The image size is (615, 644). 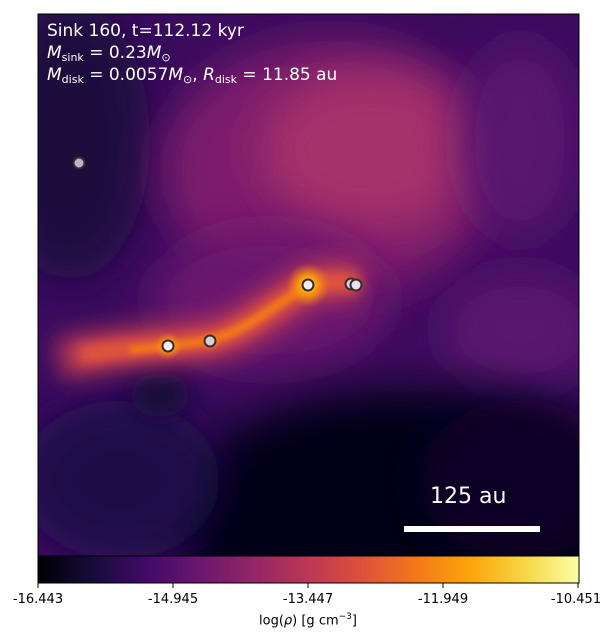 What do you see at coordinates (54, 75) in the screenshot?
I see `mdisk-symbol: M` at bounding box center [54, 75].